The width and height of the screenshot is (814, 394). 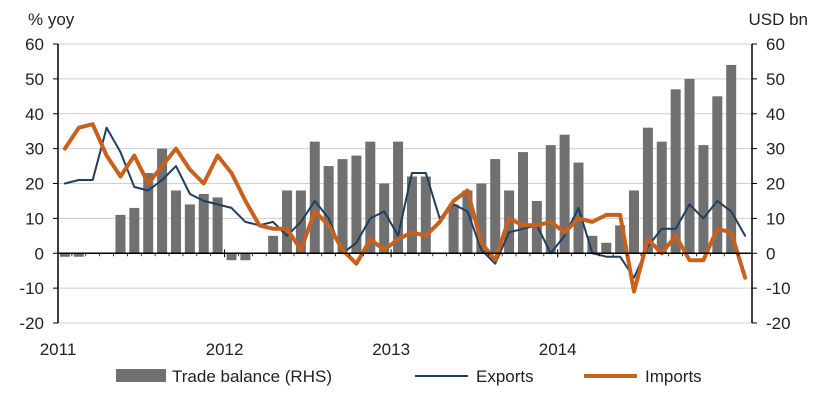 I want to click on left-tick-label: 40, so click(x=34, y=114).